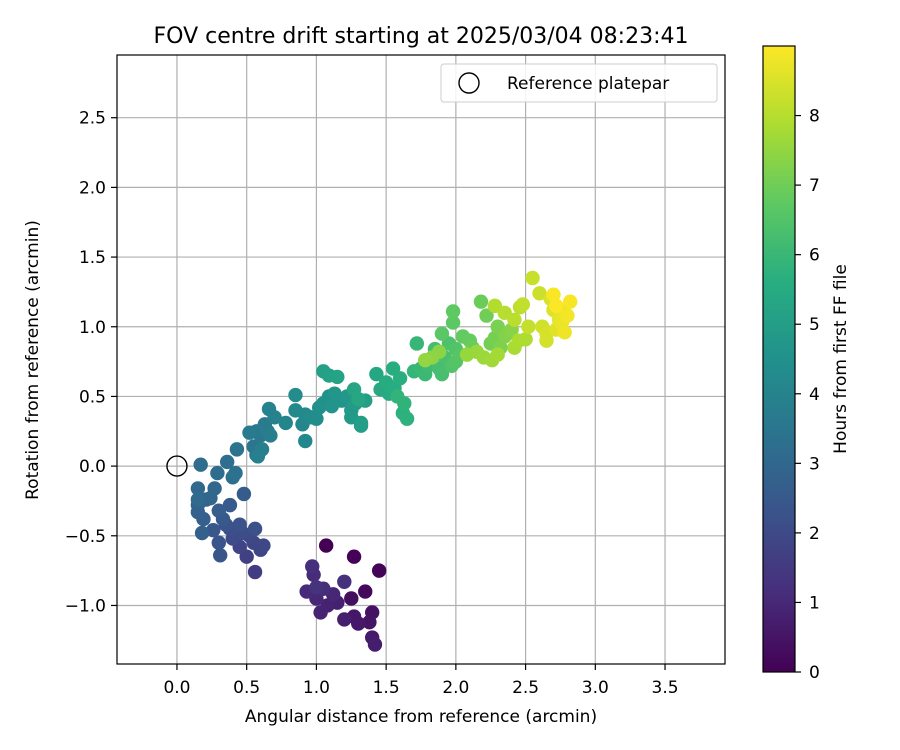 This screenshot has width=900, height=750. Describe the element at coordinates (841, 359) in the screenshot. I see `colorbar-label: Hours from first FF file` at that location.